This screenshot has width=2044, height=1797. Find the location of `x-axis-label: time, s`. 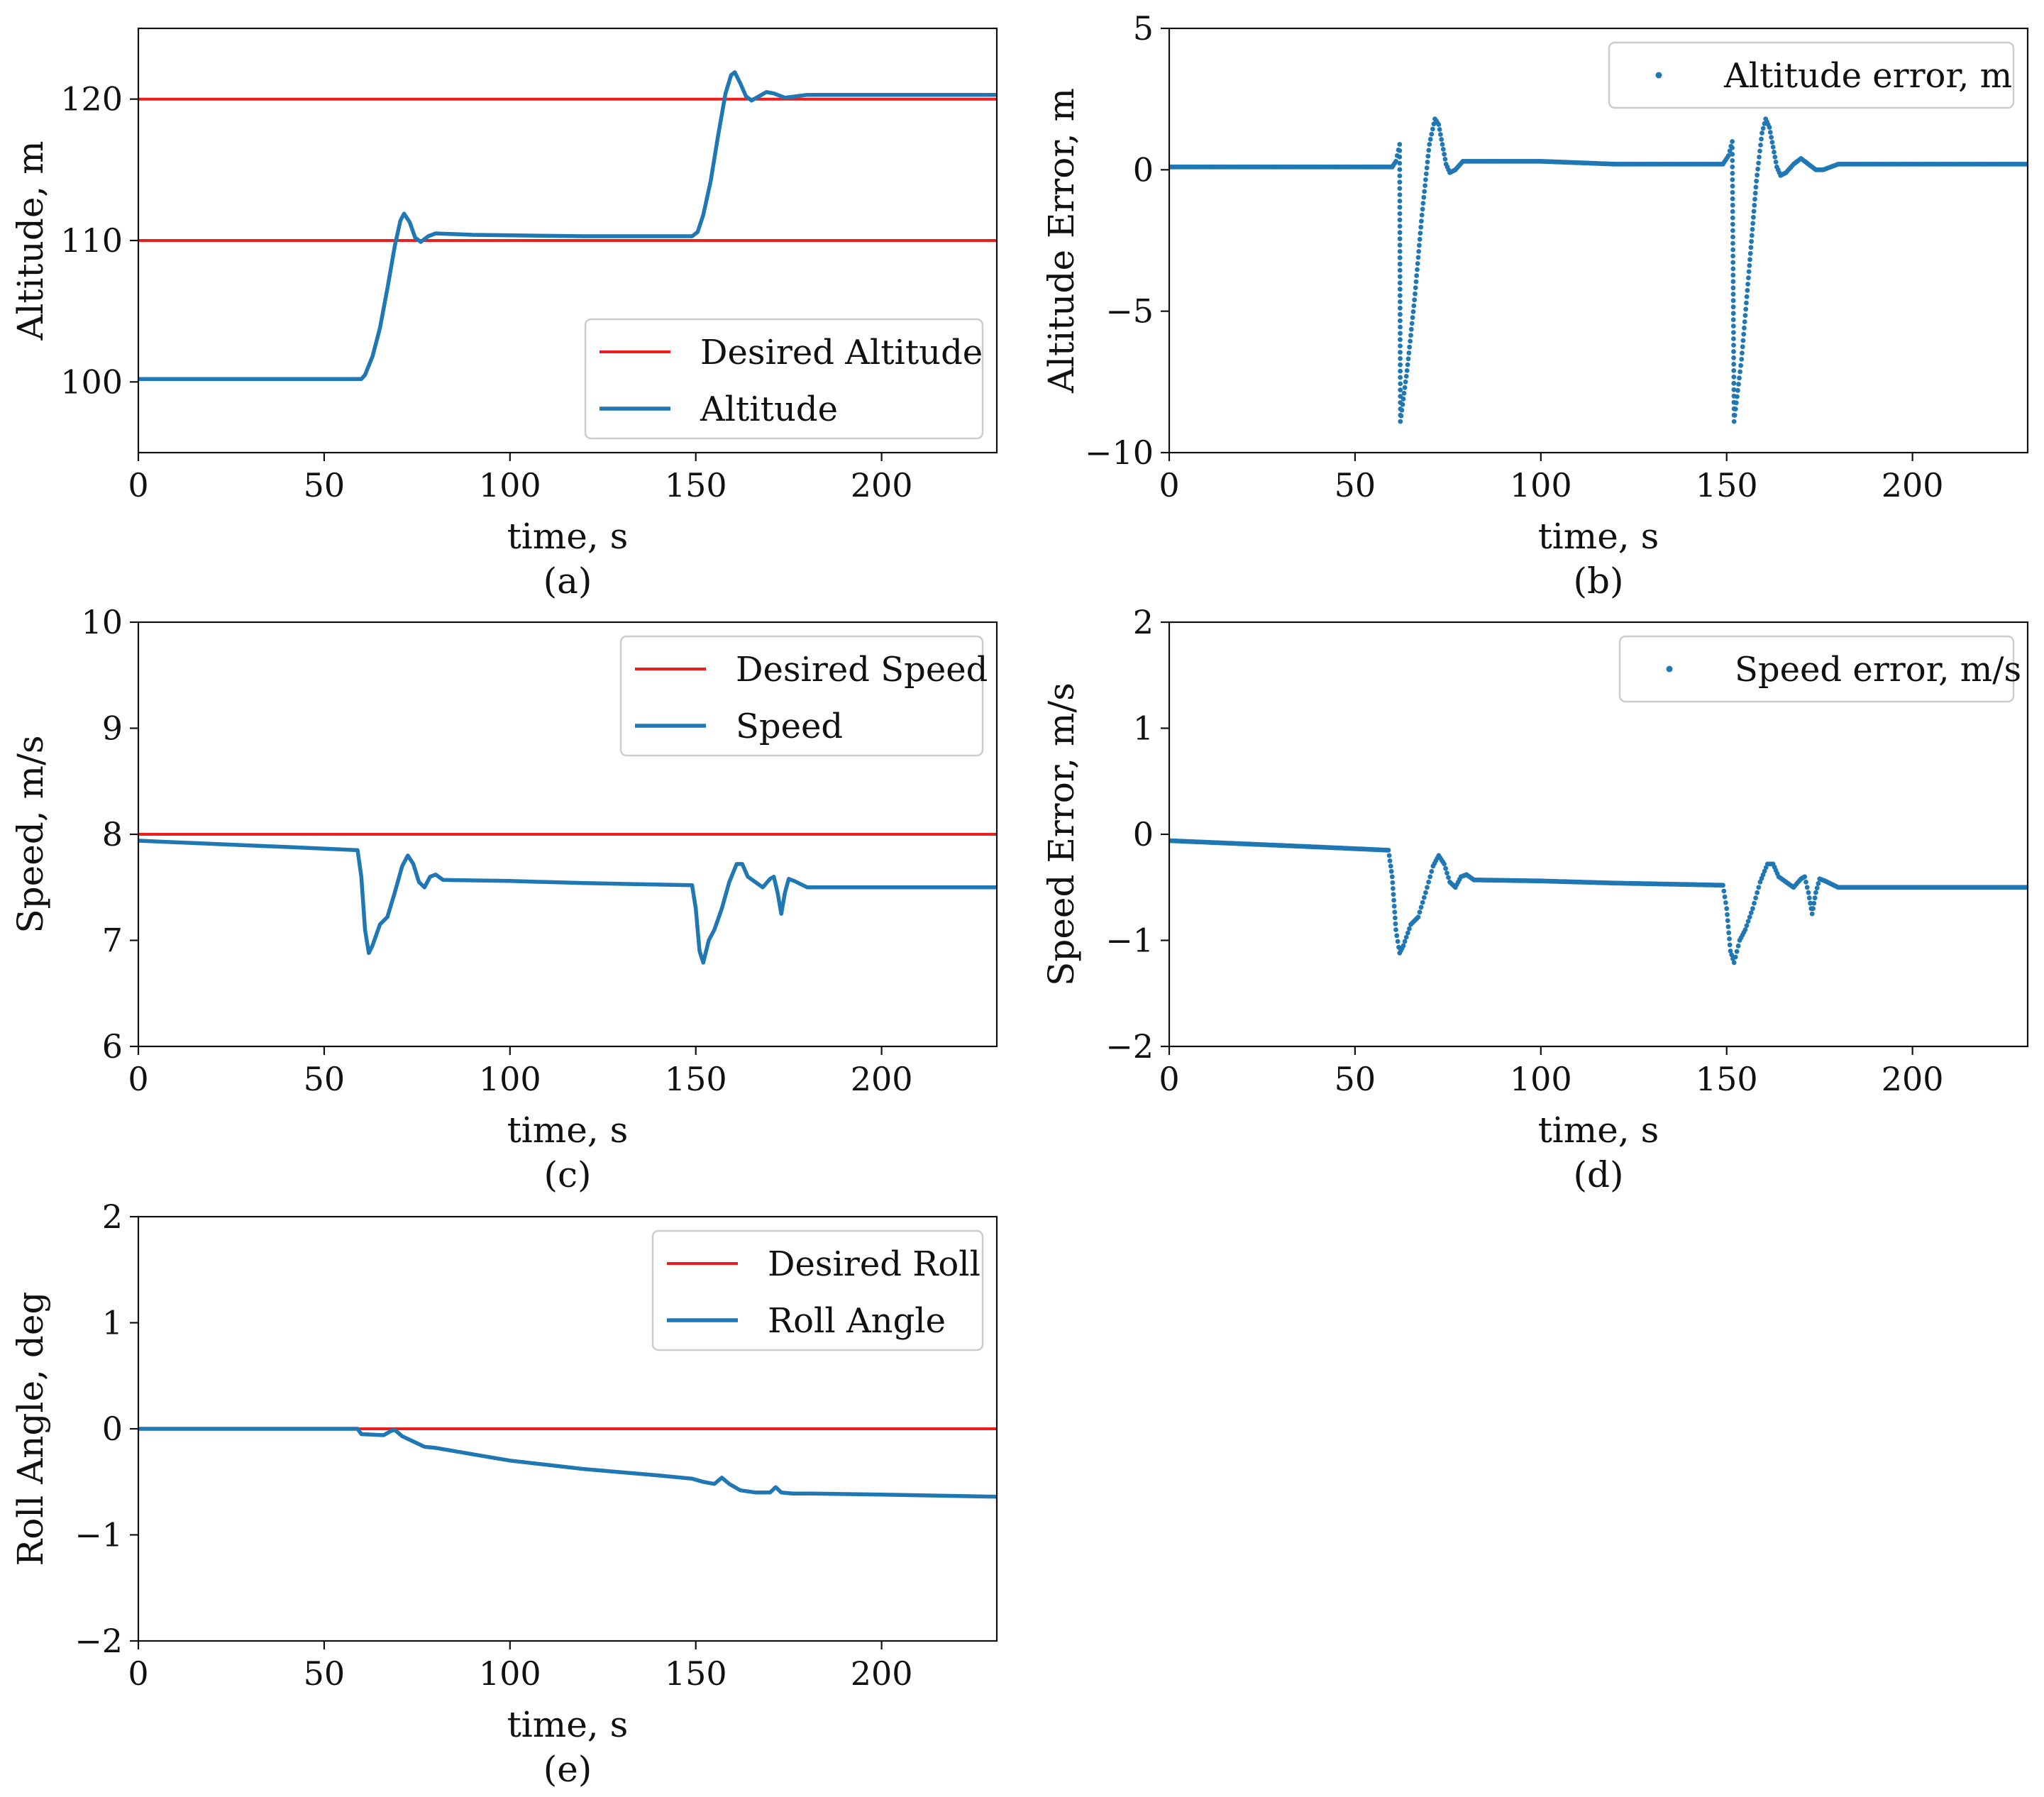

x-axis-label: time, s is located at coordinates (568, 1130).